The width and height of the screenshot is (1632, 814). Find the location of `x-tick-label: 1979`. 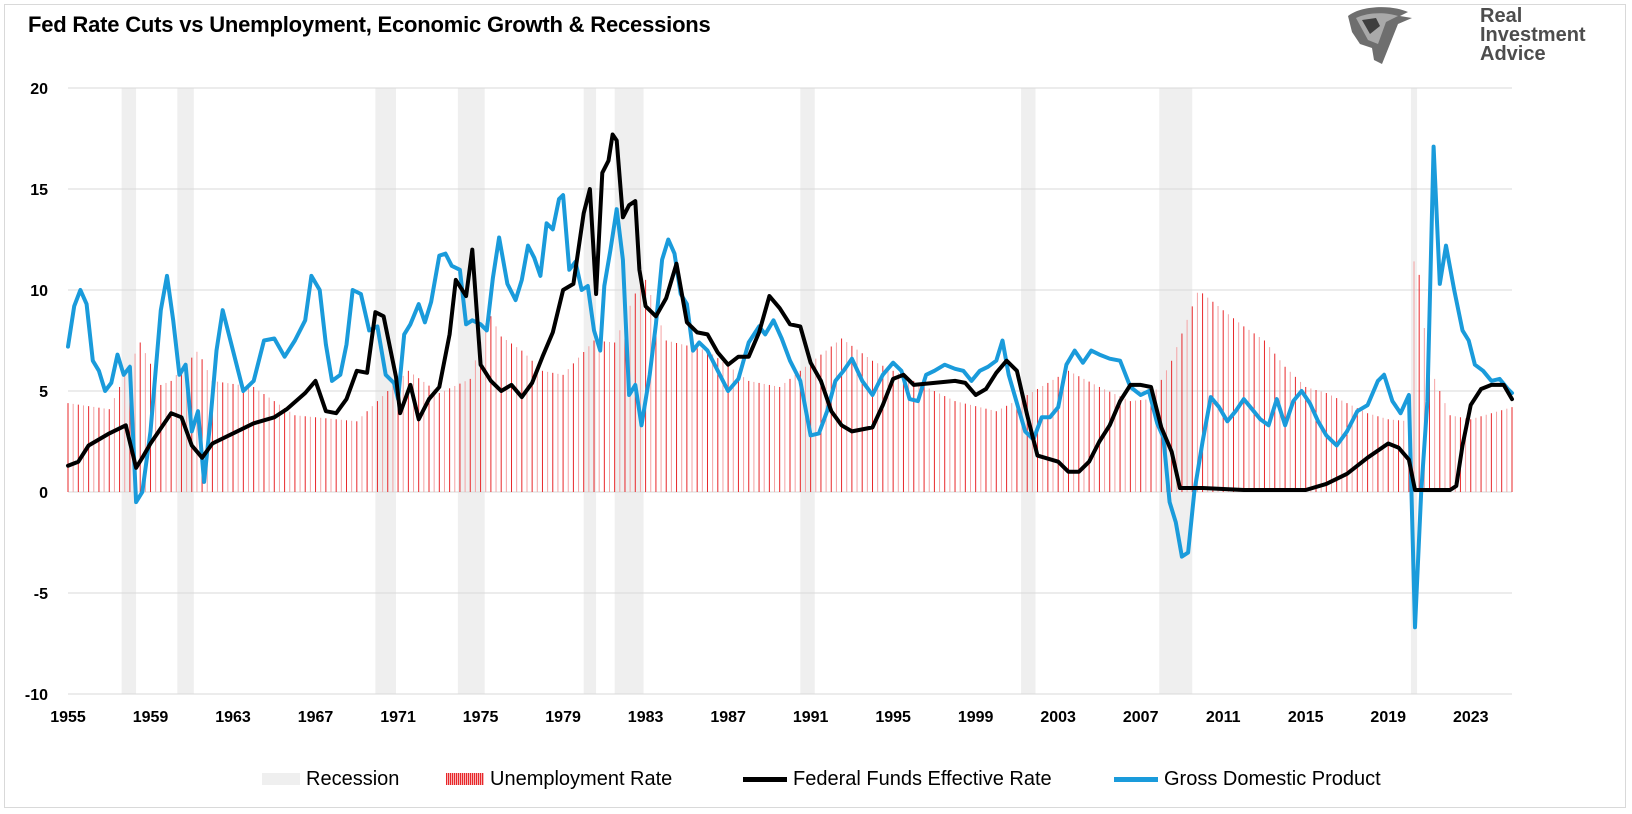

x-tick-label: 1979 is located at coordinates (563, 717).